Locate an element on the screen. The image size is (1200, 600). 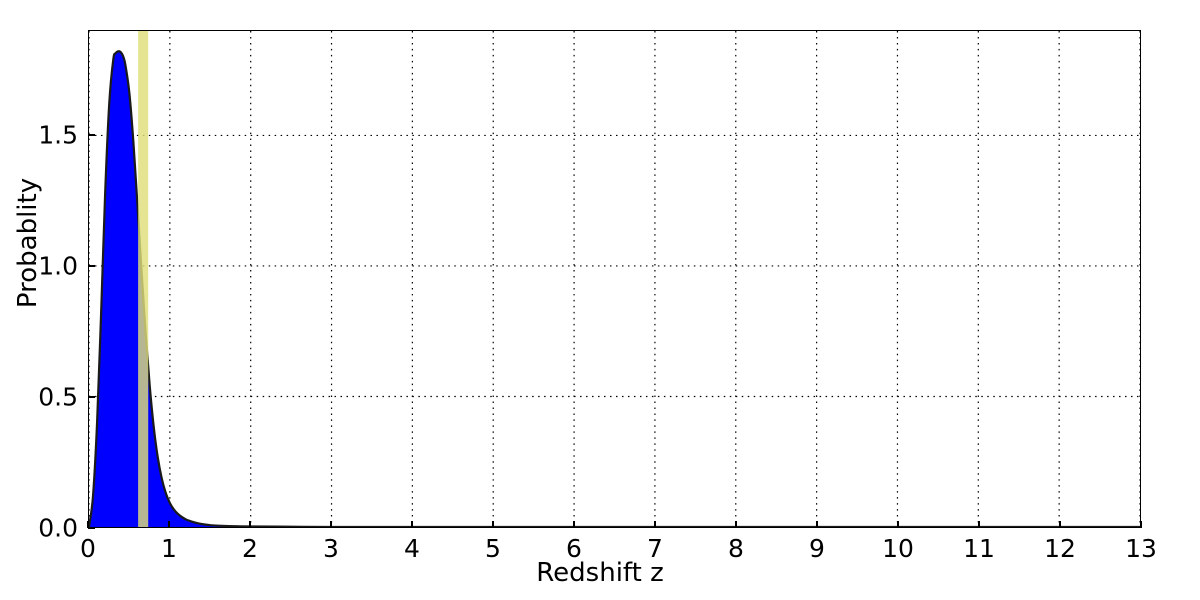
spectroscopic-redshift-marker is located at coordinates (143, 279).